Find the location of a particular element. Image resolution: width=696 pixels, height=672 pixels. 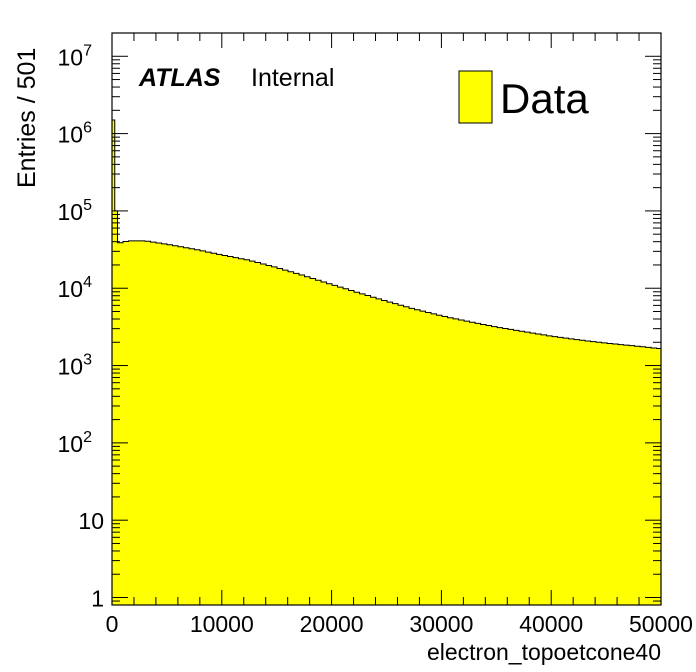

x-axis-label: electron_topoetcone40 is located at coordinates (544, 652).